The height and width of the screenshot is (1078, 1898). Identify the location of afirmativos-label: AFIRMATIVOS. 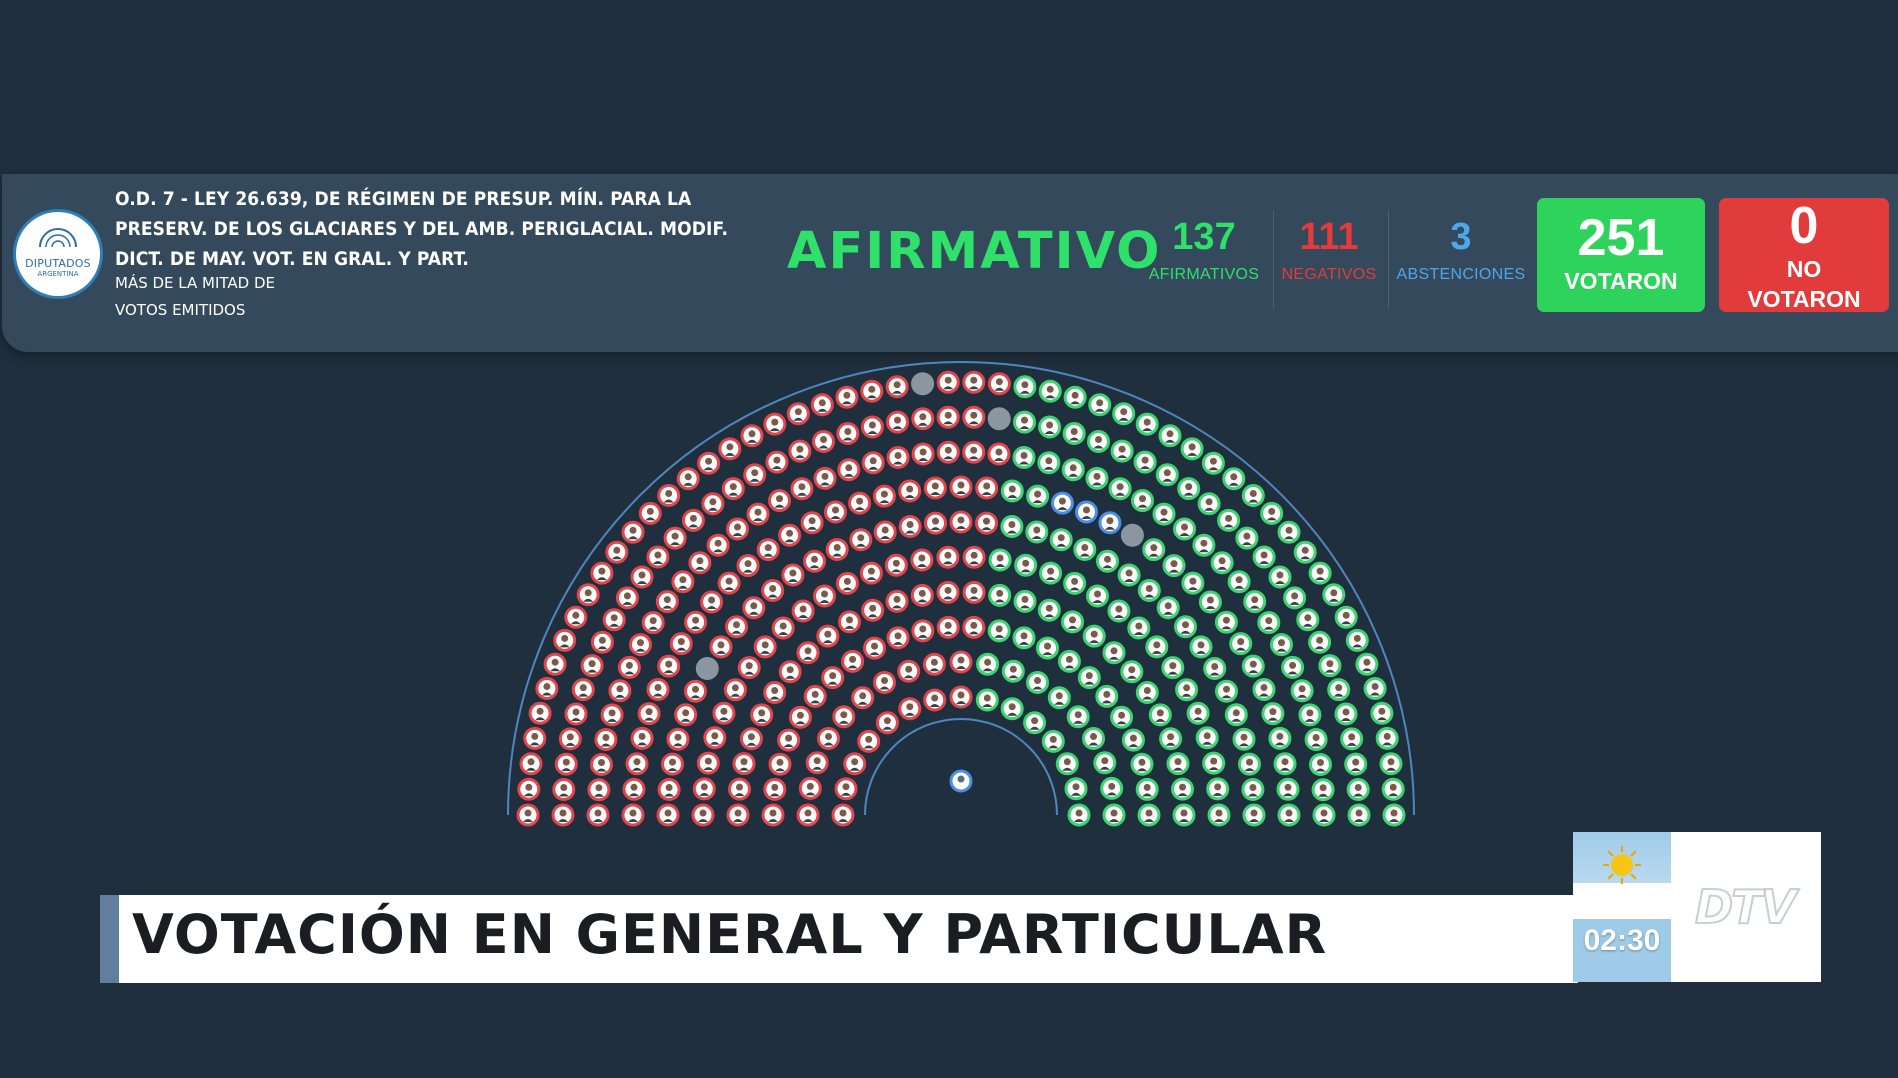
(1204, 274).